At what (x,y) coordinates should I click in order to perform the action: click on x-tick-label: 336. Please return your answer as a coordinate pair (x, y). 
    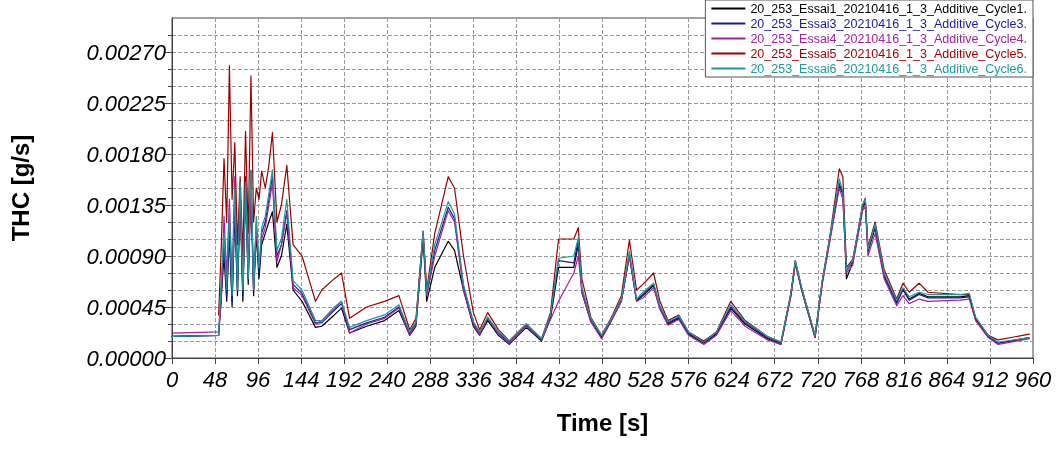
    Looking at the image, I should click on (473, 379).